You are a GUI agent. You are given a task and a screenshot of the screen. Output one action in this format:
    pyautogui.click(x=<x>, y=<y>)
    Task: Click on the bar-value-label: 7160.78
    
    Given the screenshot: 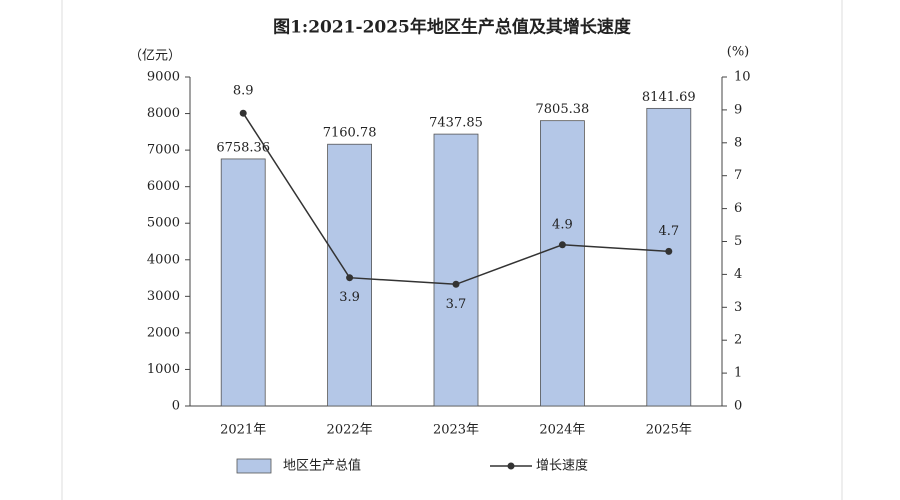 What is the action you would take?
    pyautogui.click(x=350, y=133)
    